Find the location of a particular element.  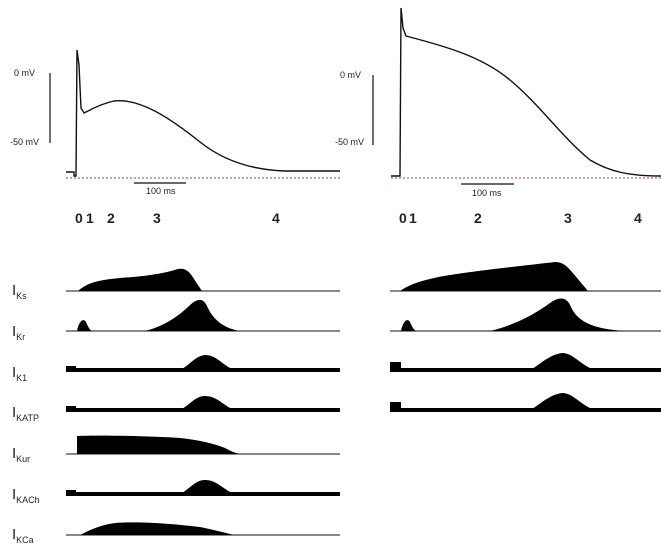

right-current-traces is located at coordinates (525, 337).